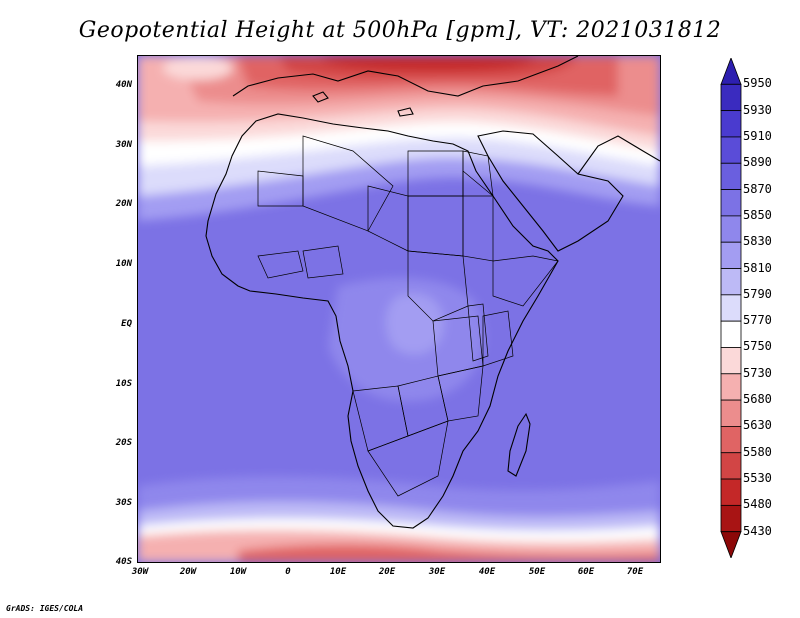 Image resolution: width=800 pixels, height=618 pixels. I want to click on border-car-drc, so click(438, 286).